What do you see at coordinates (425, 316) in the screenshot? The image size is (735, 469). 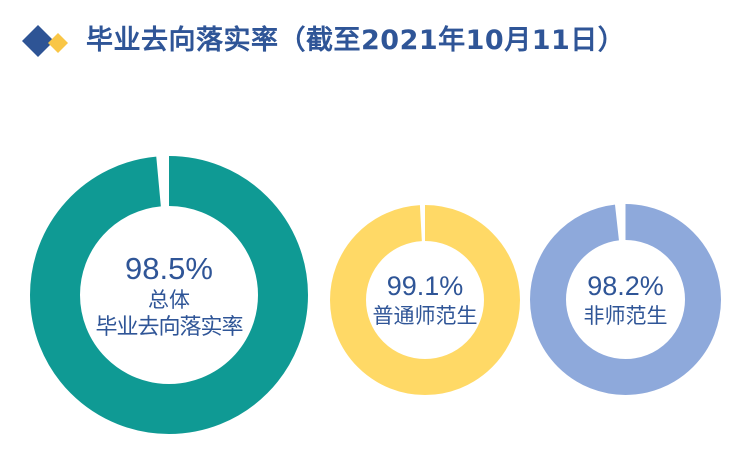 I see `category-label: 普通师范生` at bounding box center [425, 316].